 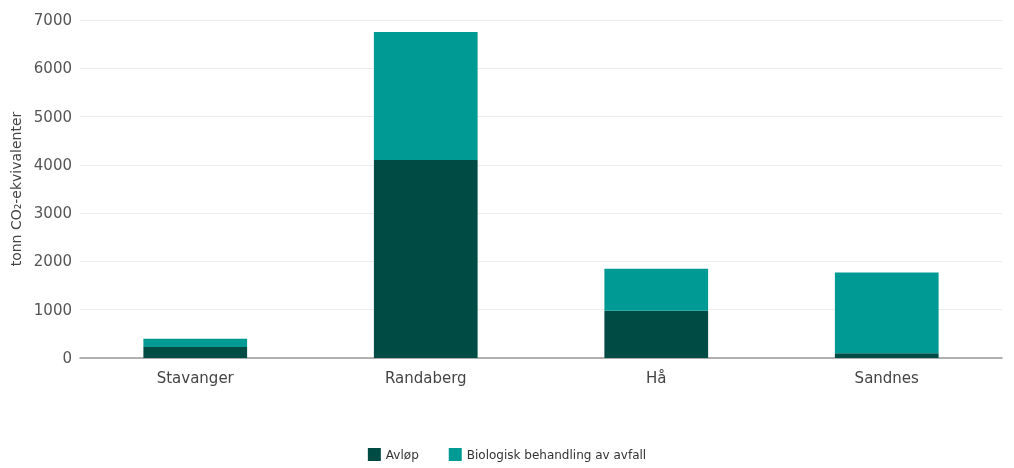 I want to click on y-tick-label: 6000, so click(x=52, y=68).